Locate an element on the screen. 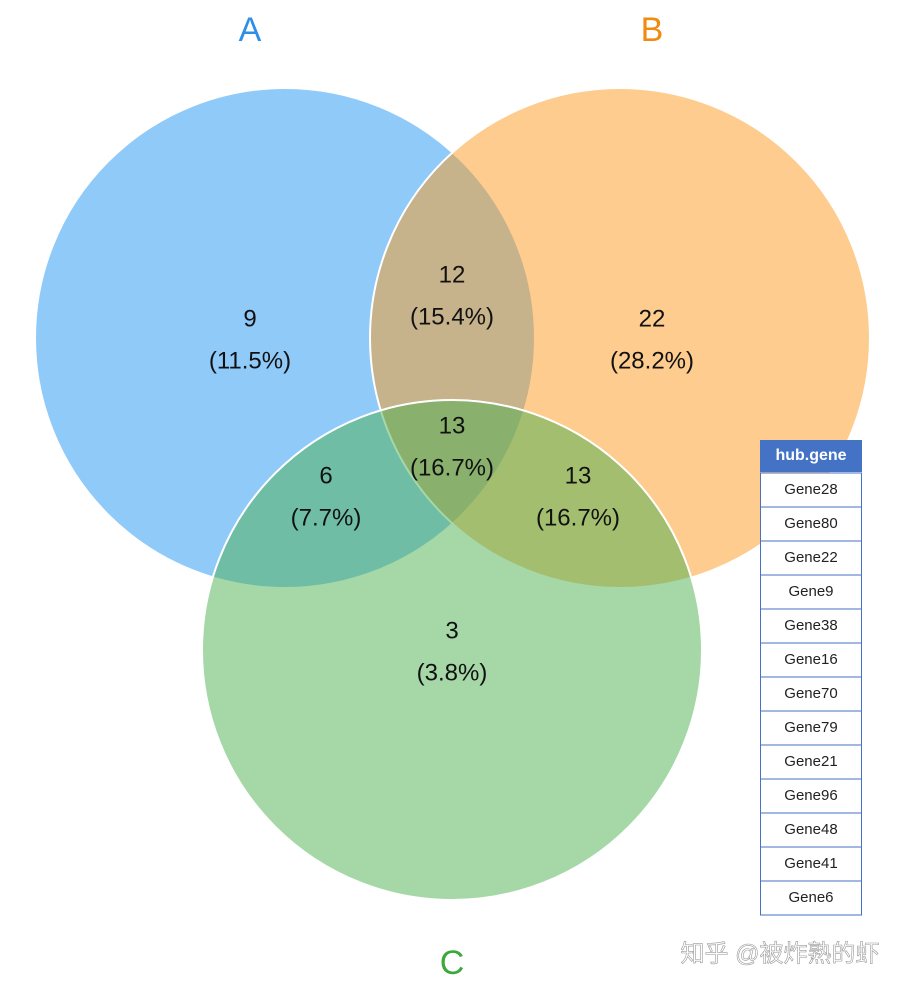 The image size is (912, 997). table-cell-text: Gene48 is located at coordinates (810, 829).